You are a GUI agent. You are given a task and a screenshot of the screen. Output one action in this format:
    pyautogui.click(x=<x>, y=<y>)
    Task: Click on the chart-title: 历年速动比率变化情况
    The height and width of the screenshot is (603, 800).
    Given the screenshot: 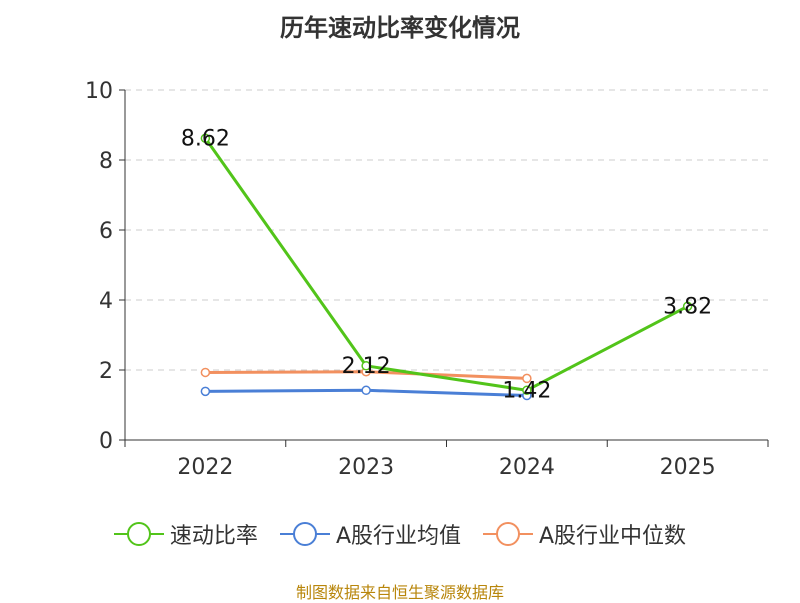 What is the action you would take?
    pyautogui.click(x=400, y=28)
    